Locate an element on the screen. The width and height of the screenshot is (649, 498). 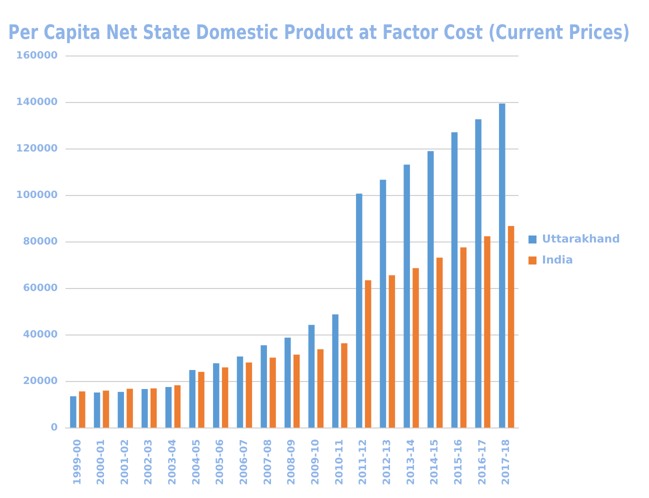
y-tick-label: 20000 is located at coordinates (40, 382).